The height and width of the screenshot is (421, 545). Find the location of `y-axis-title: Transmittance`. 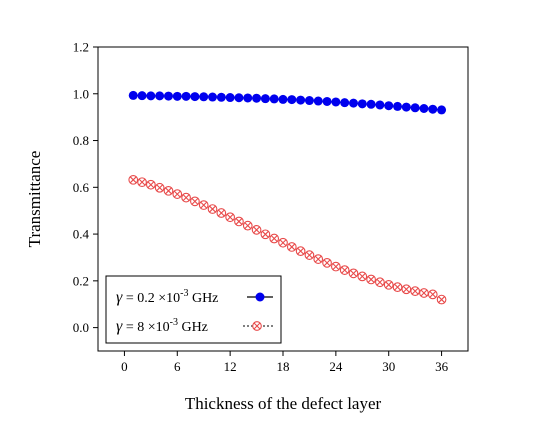

y-axis-title: Transmittance is located at coordinates (34, 199).